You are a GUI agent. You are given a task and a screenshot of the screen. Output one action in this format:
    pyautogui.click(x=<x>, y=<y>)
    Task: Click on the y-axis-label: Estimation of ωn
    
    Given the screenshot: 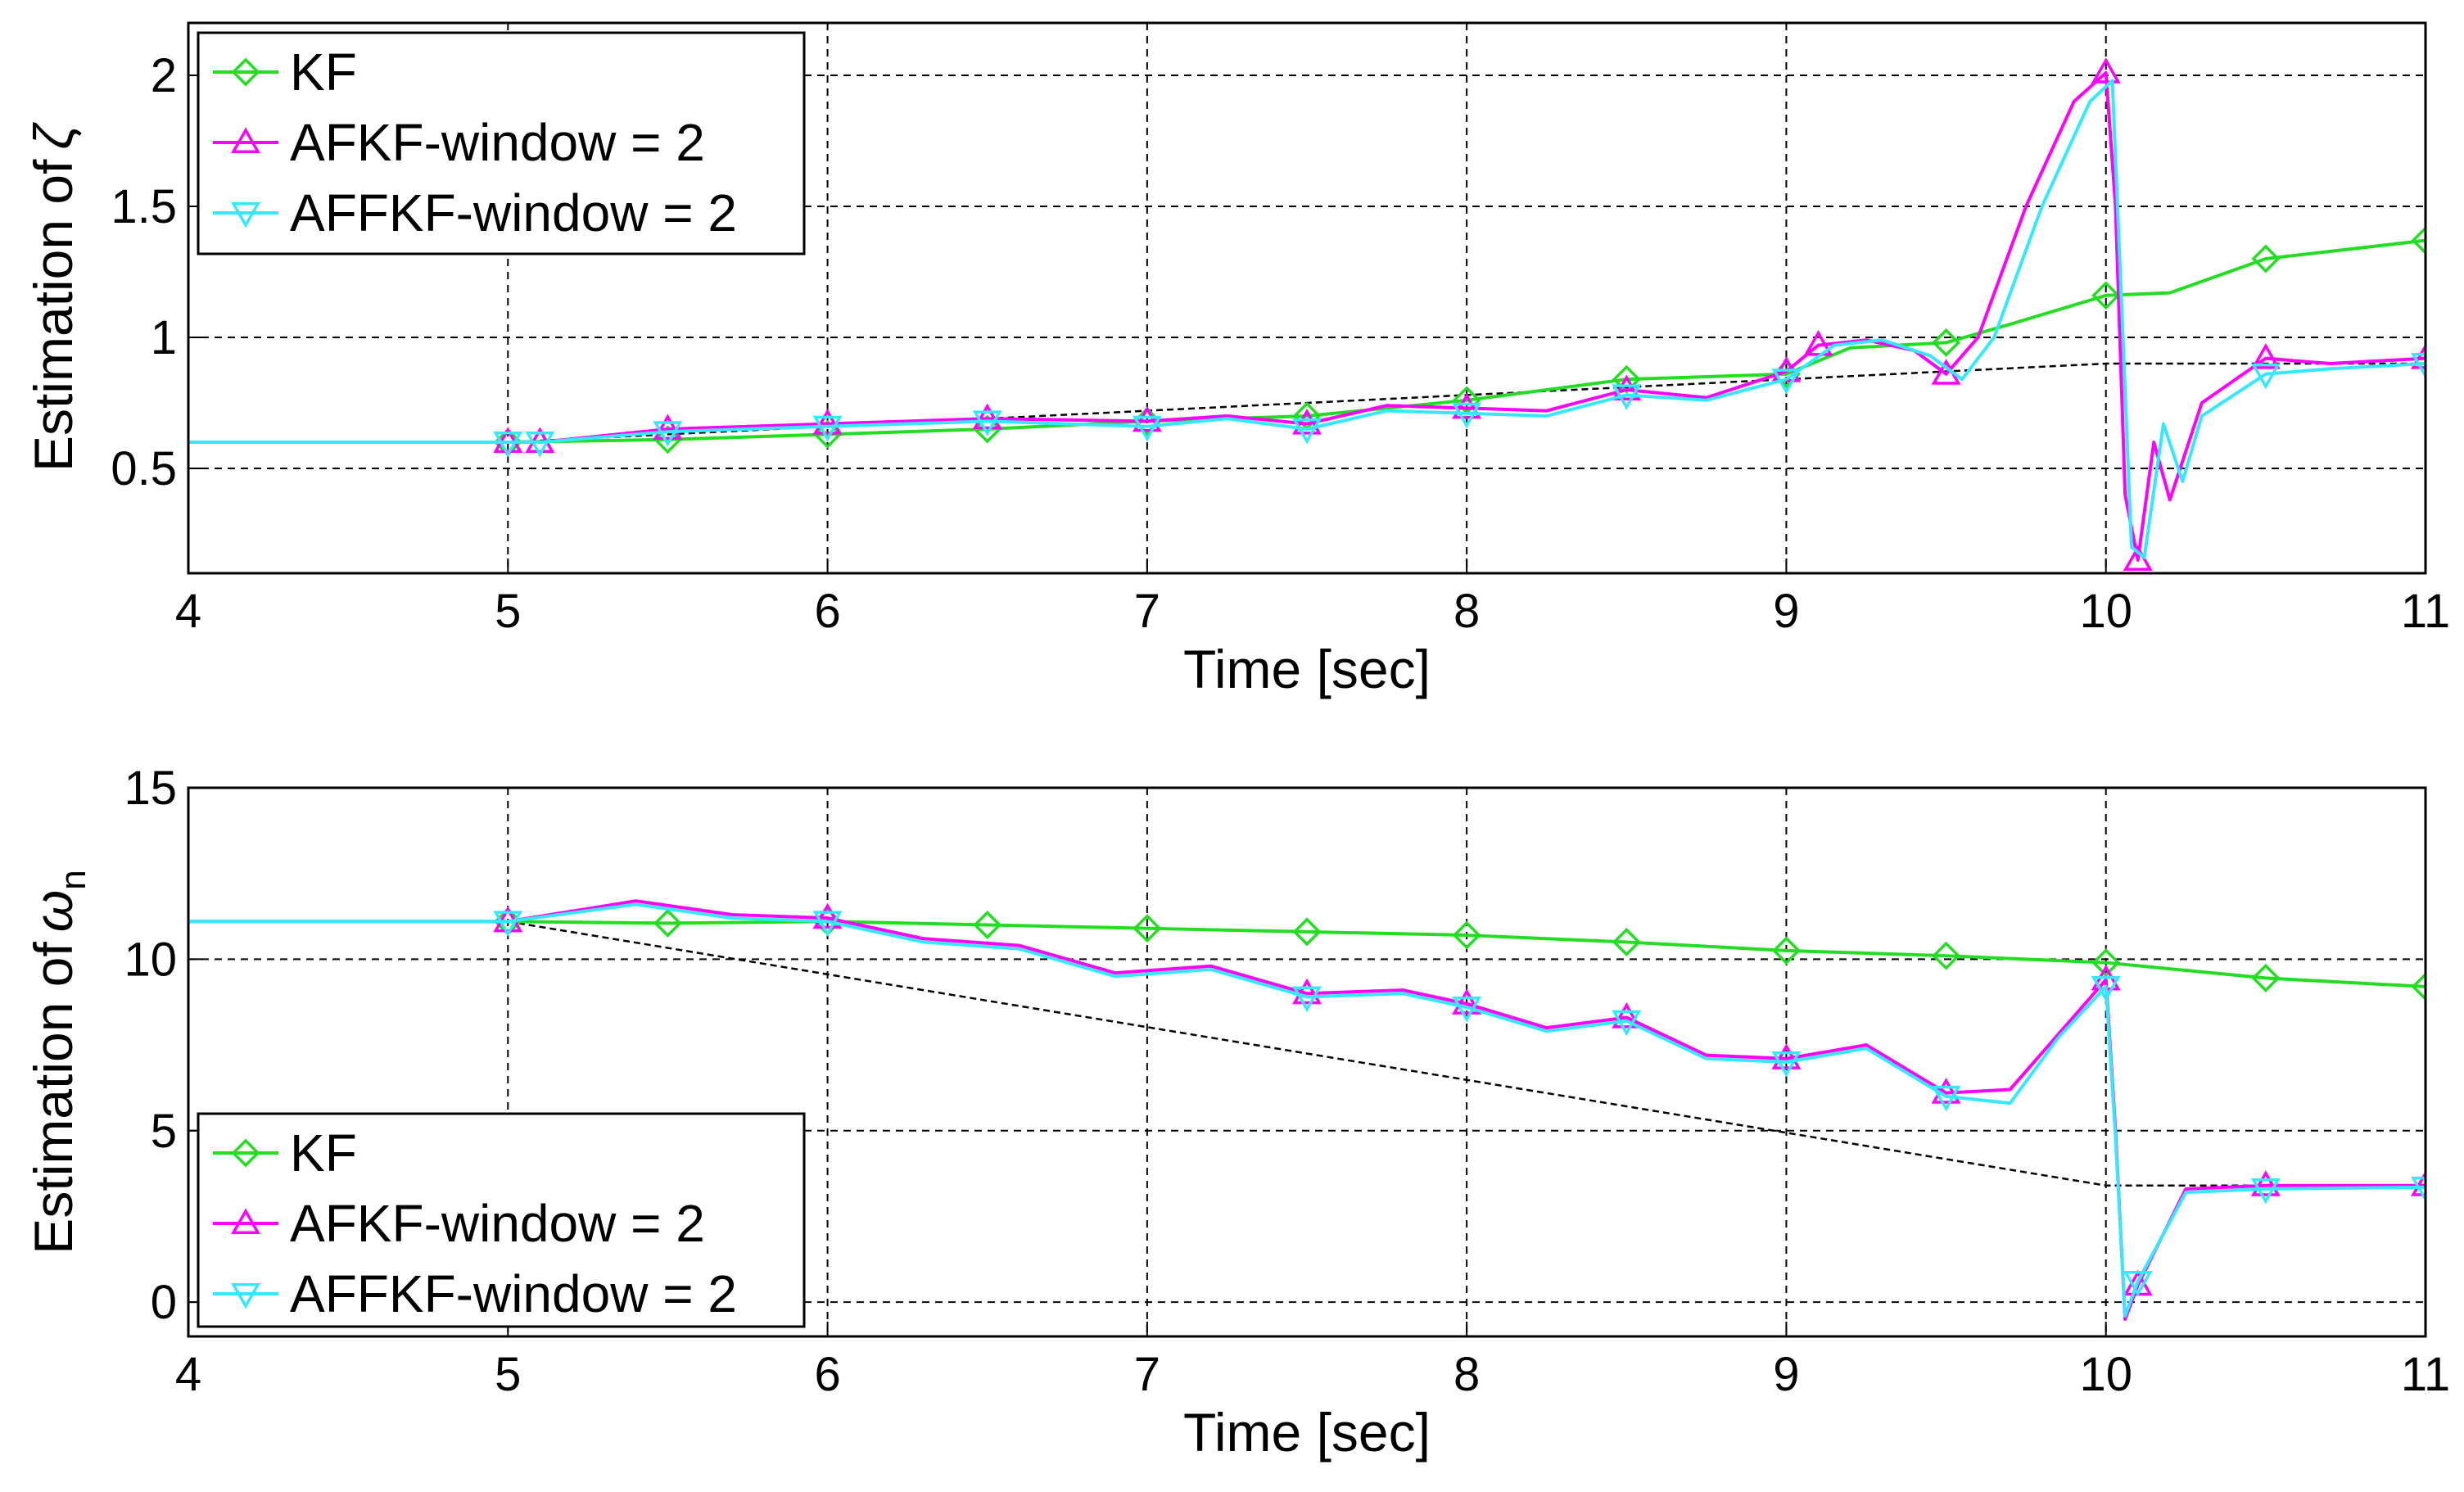 What is the action you would take?
    pyautogui.click(x=58, y=1062)
    